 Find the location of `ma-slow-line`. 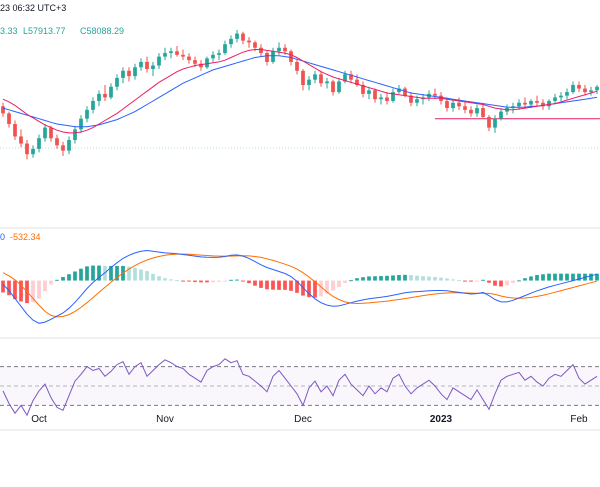

ma-slow-line is located at coordinates (300, 91).